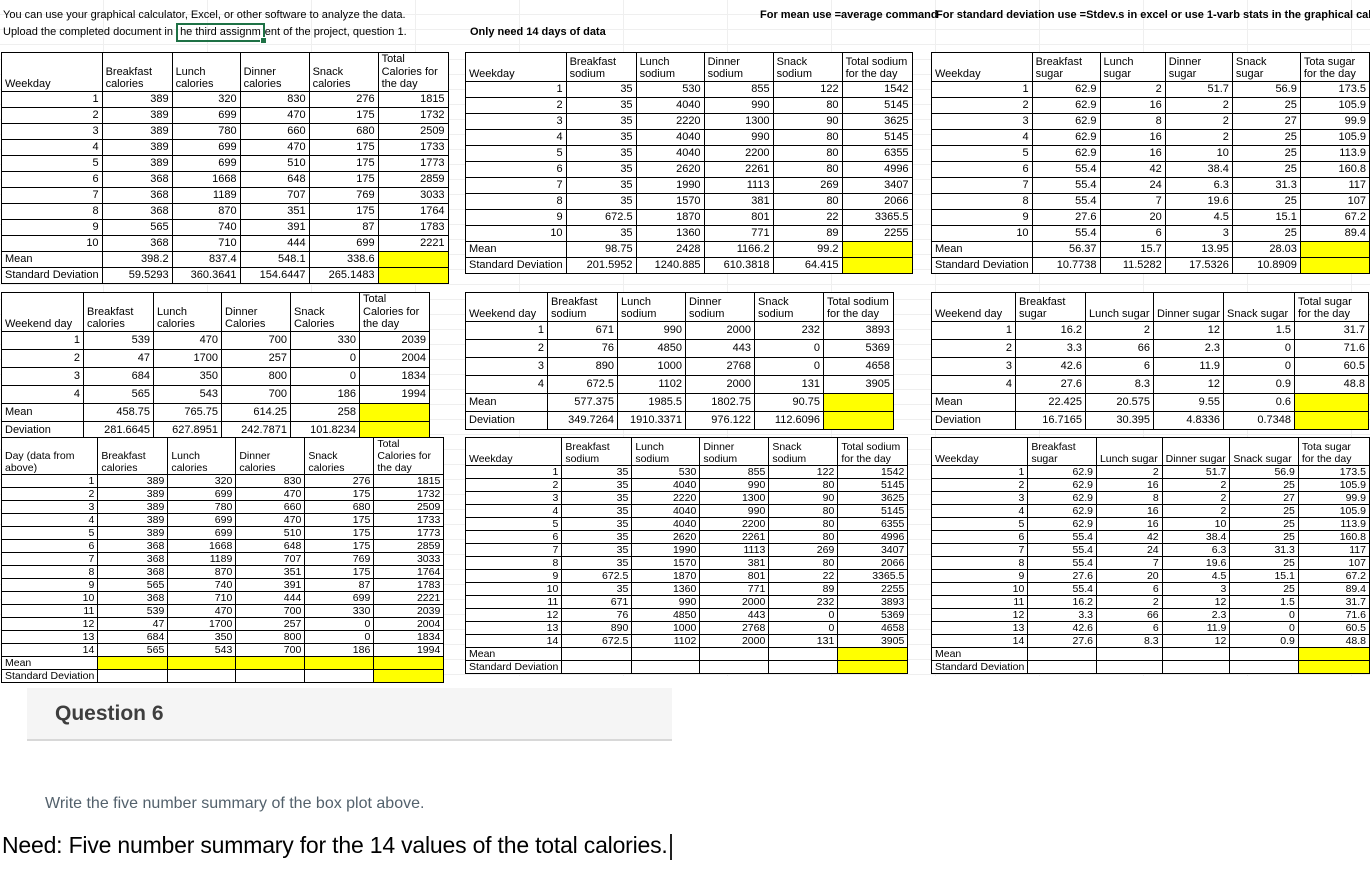 The image size is (1370, 876). What do you see at coordinates (1334, 67) in the screenshot?
I see `column-header-cell: Tota sugar for the day` at bounding box center [1334, 67].